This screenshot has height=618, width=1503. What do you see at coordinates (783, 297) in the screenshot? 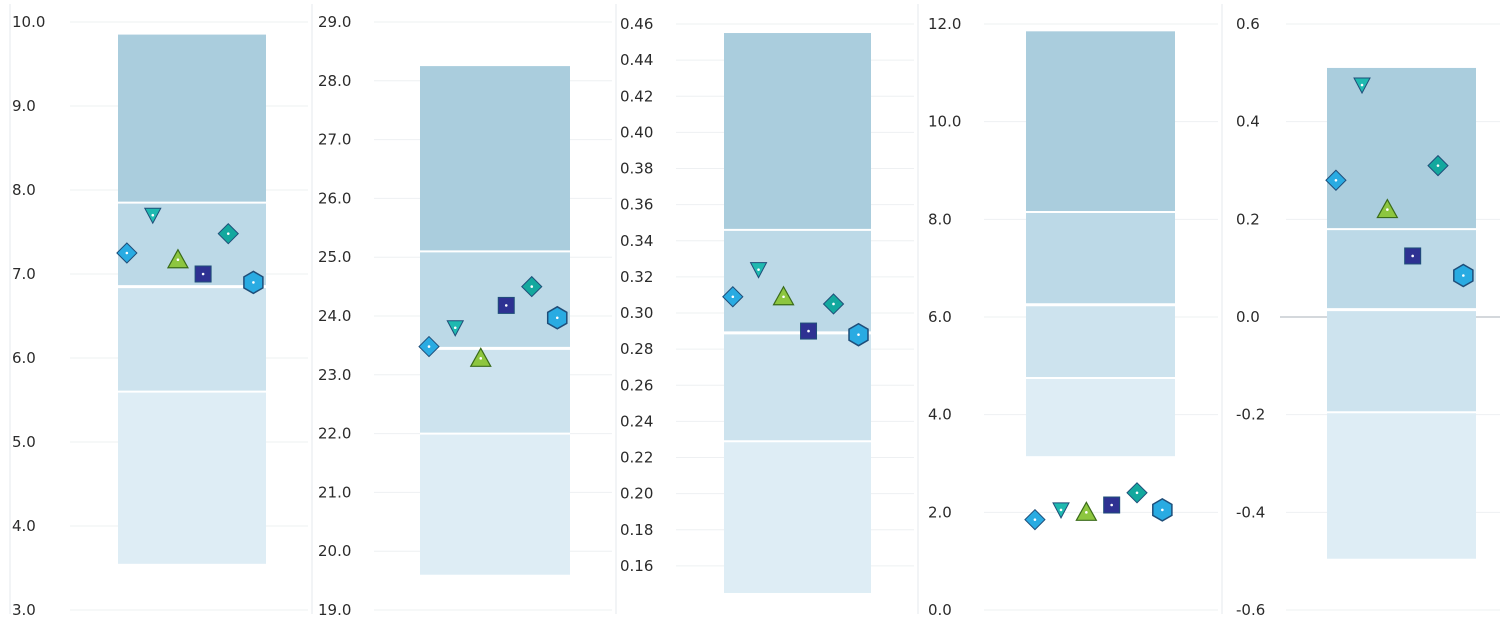
I see `panel-3-marker-triangle-up-center-dot` at bounding box center [783, 297].